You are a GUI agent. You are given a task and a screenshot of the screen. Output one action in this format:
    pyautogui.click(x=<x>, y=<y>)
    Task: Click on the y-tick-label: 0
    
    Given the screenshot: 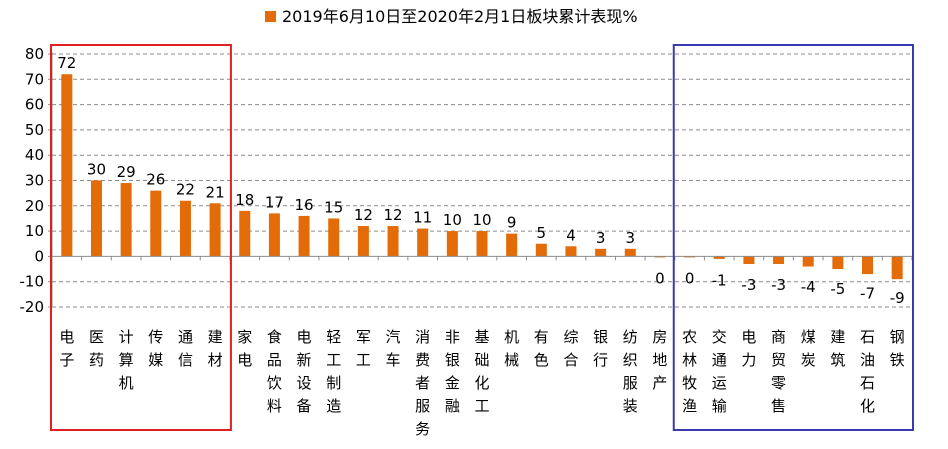 What is the action you would take?
    pyautogui.click(x=39, y=256)
    